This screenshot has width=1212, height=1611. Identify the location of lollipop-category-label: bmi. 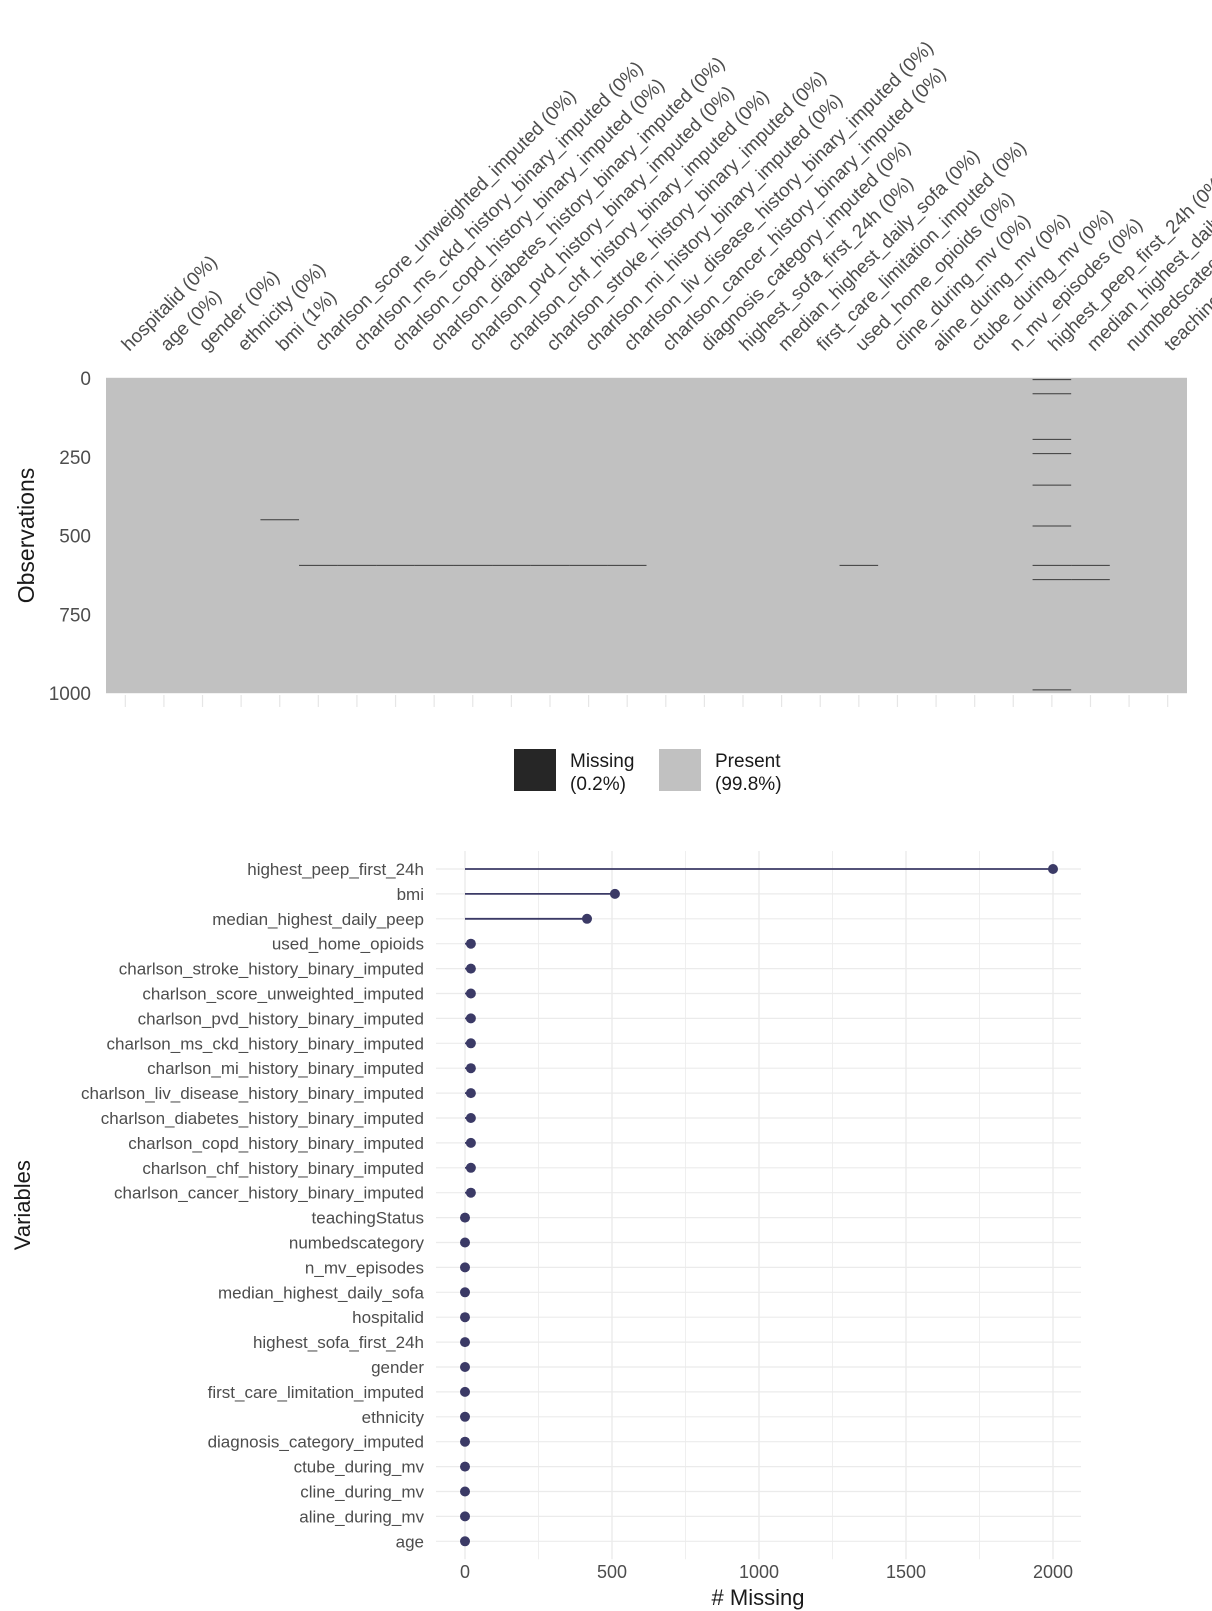
(410, 894).